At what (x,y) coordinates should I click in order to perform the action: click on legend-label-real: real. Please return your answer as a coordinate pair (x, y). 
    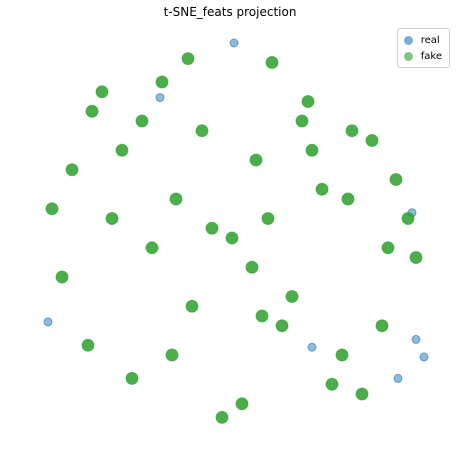
    Looking at the image, I should click on (430, 40).